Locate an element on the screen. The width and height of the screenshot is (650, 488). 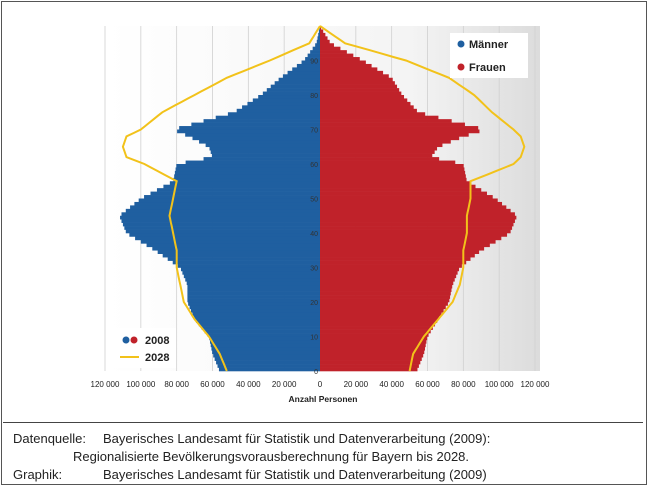
y-tick-label-50: 50 is located at coordinates (314, 200).